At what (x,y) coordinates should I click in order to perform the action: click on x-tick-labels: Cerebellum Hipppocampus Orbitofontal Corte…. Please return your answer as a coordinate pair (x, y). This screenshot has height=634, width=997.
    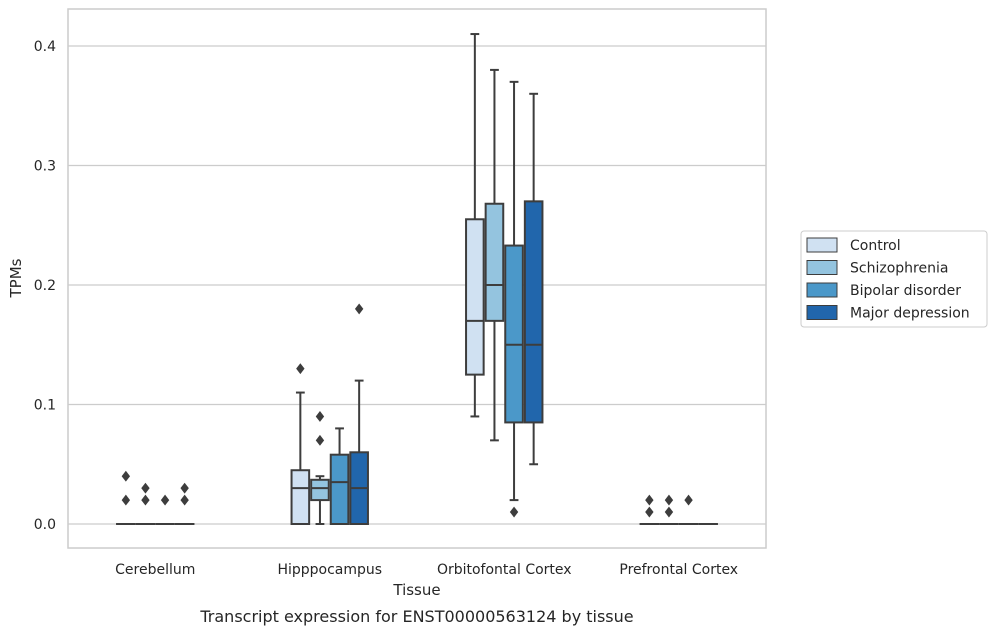
    Looking at the image, I should click on (426, 570).